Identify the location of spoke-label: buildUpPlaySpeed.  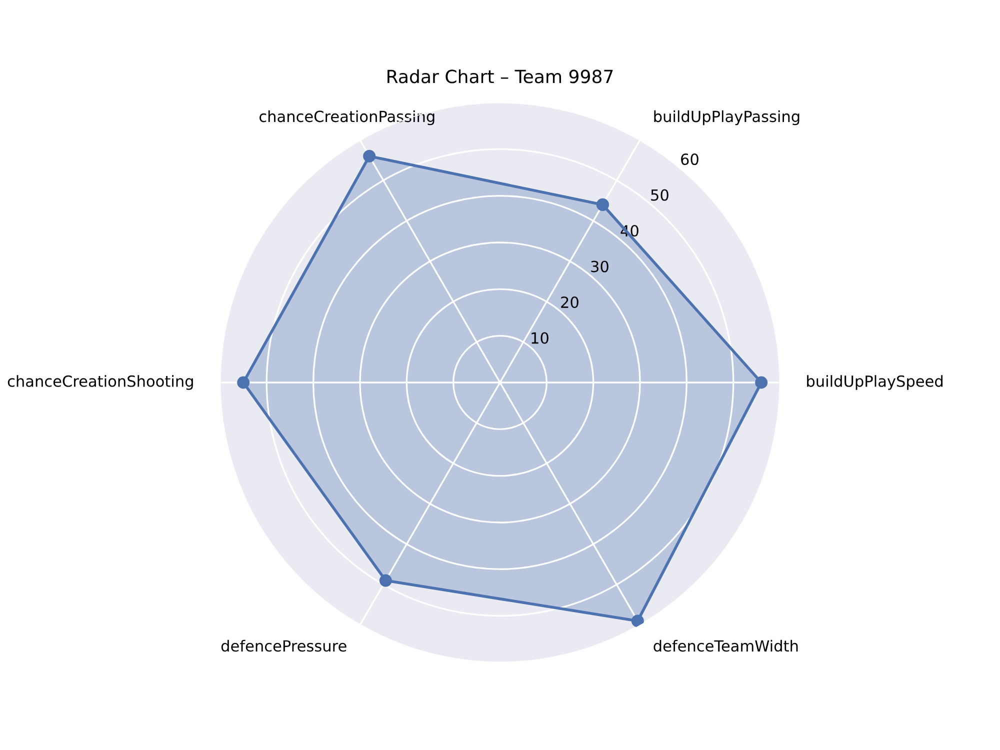
(875, 382).